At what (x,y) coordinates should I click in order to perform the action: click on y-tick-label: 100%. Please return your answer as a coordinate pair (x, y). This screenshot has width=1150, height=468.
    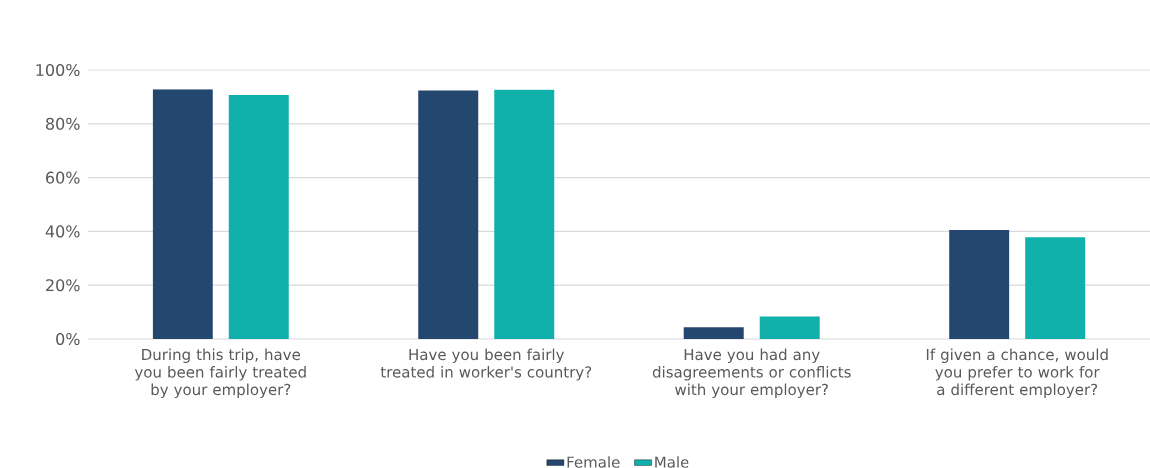
    Looking at the image, I should click on (58, 70).